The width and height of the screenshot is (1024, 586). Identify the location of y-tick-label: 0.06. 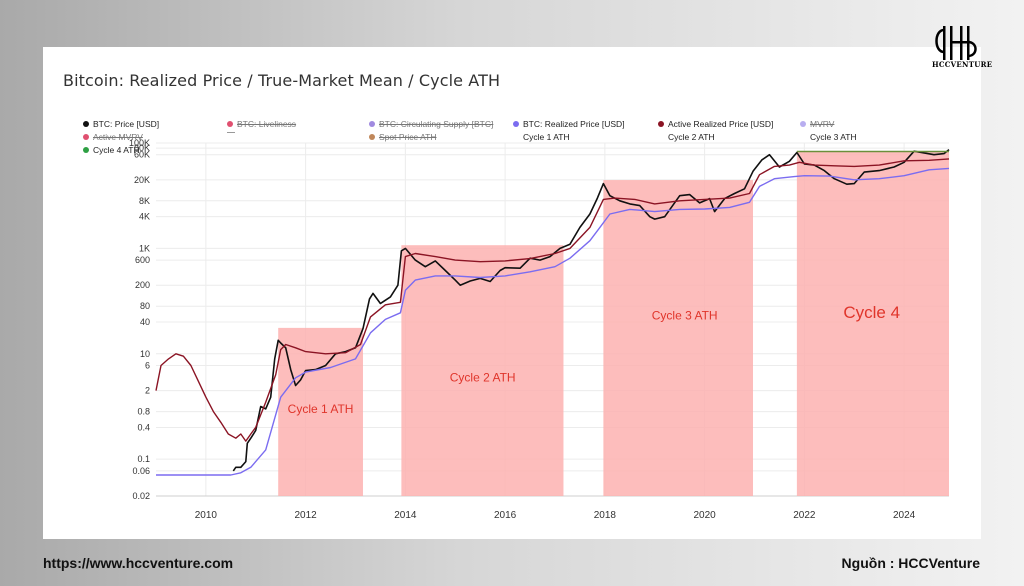
(141, 471).